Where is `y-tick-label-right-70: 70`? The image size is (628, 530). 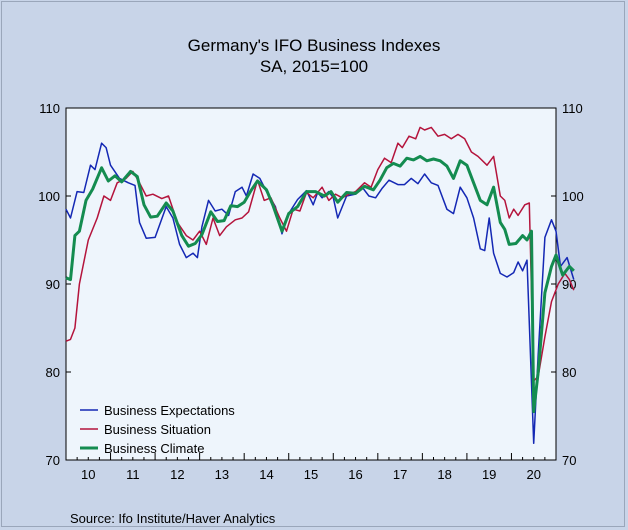 y-tick-label-right-70: 70 is located at coordinates (569, 460).